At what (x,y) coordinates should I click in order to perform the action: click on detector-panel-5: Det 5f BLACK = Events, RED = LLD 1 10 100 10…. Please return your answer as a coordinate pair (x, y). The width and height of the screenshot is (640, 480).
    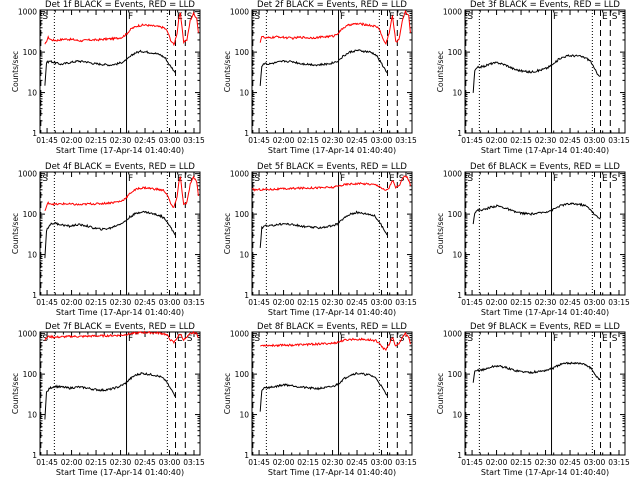
    Looking at the image, I should click on (320, 239).